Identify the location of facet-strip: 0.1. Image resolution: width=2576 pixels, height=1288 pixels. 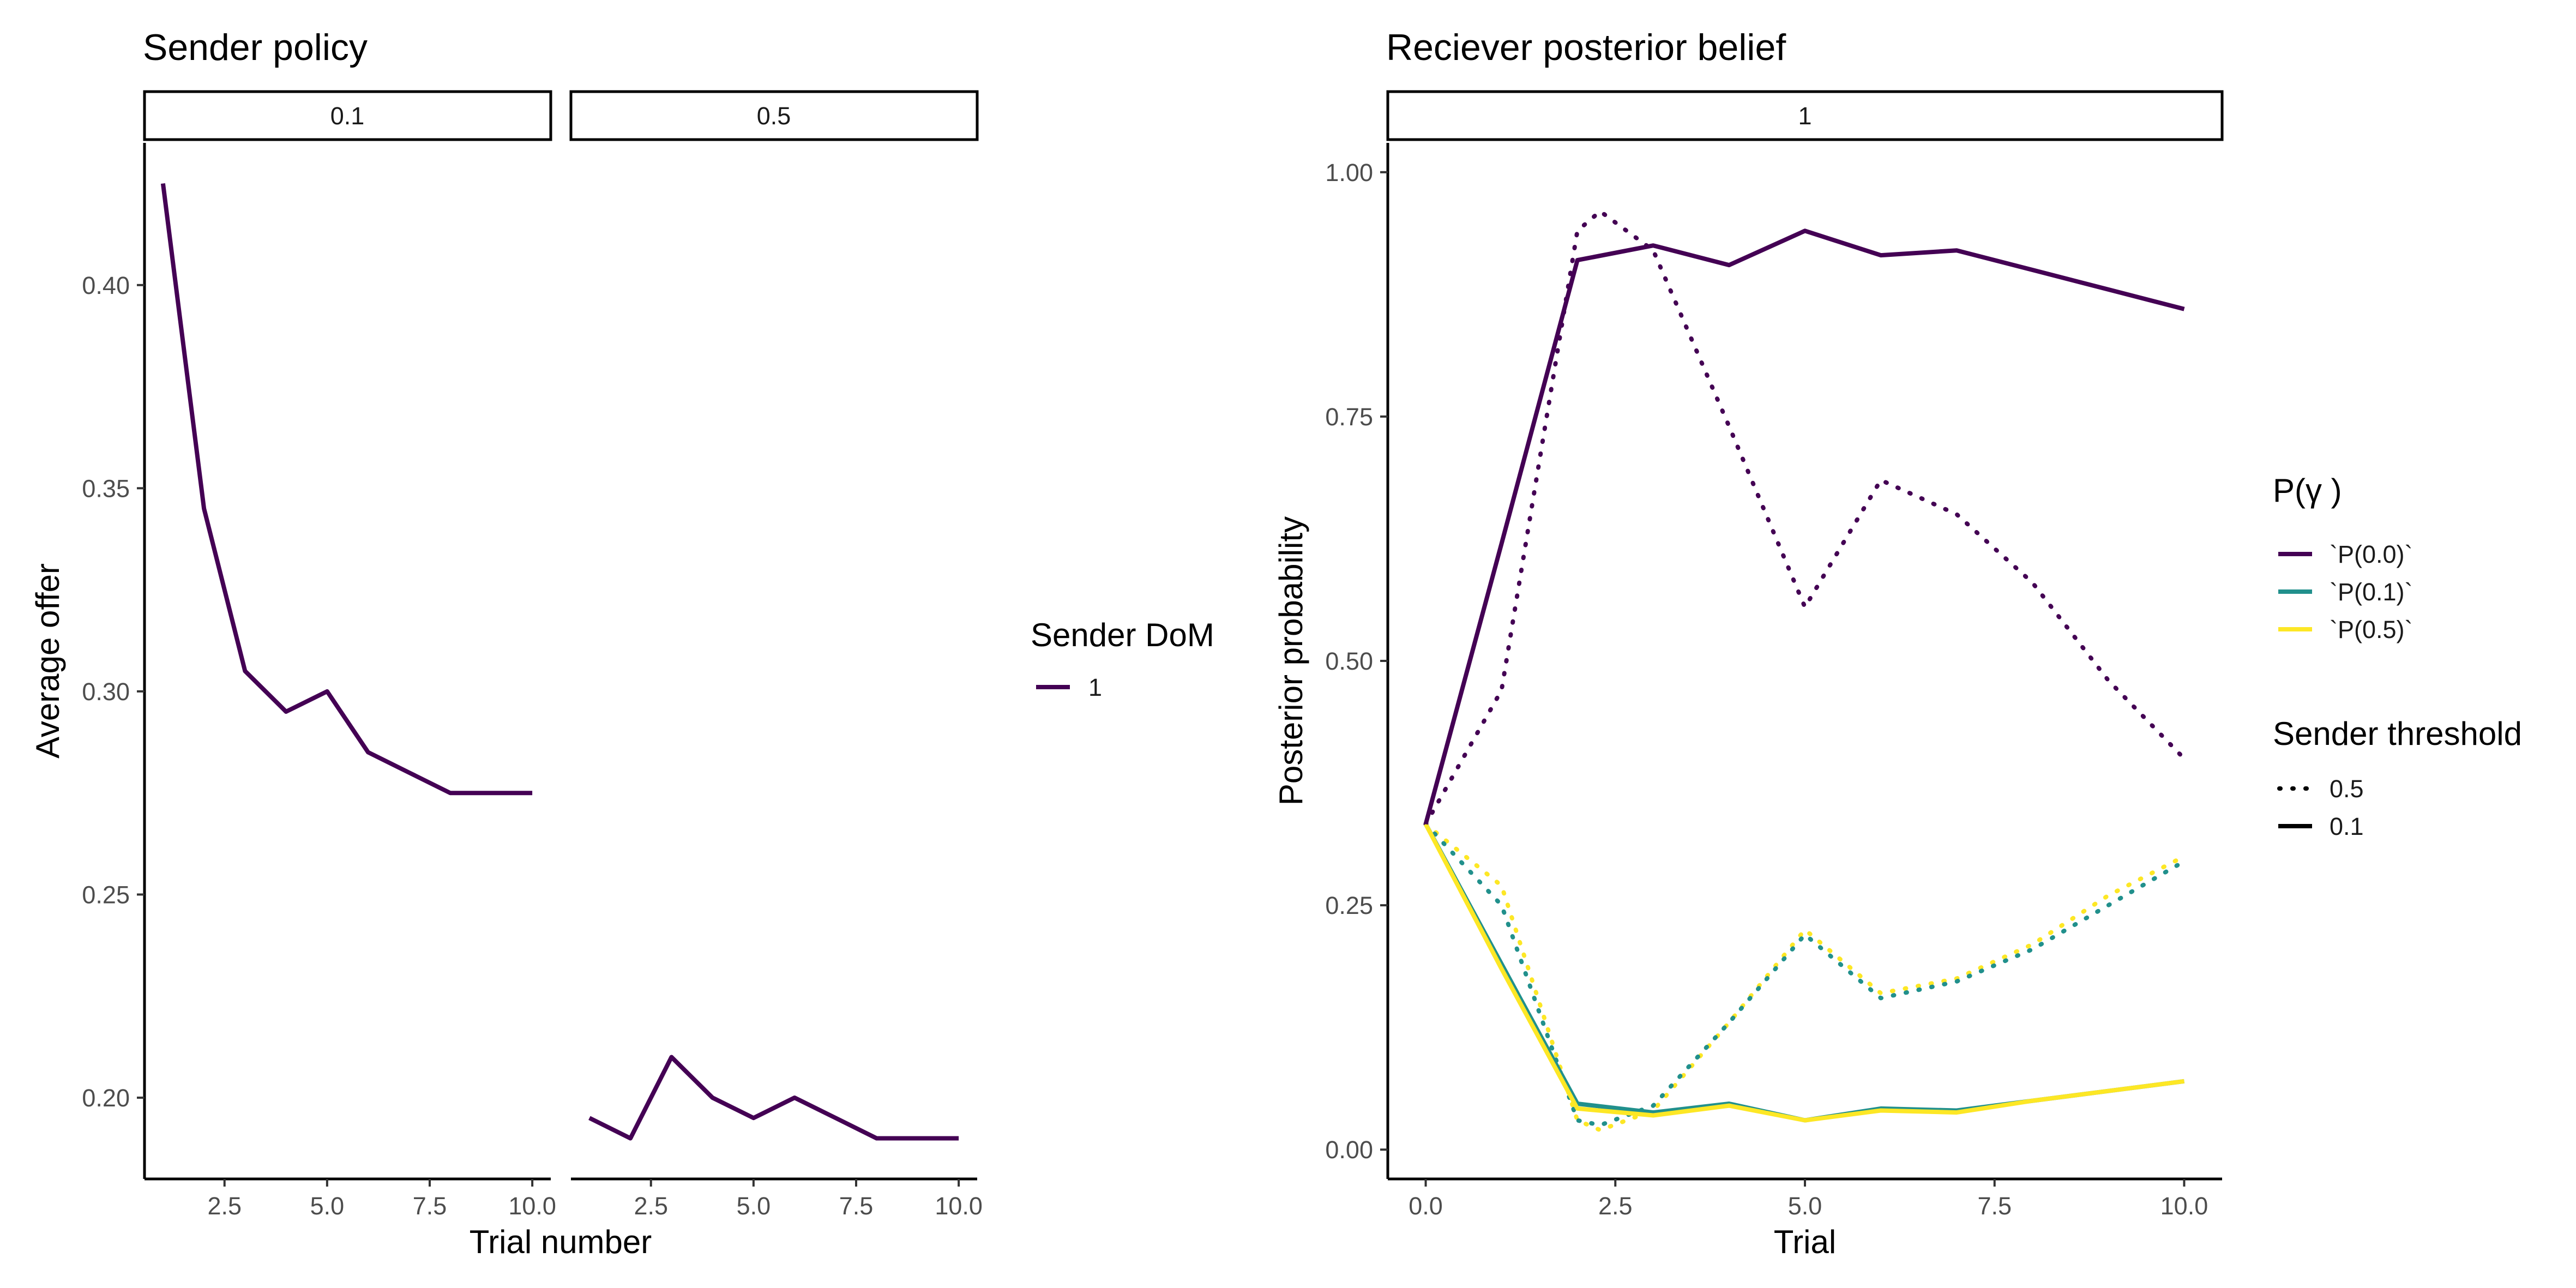
(347, 115).